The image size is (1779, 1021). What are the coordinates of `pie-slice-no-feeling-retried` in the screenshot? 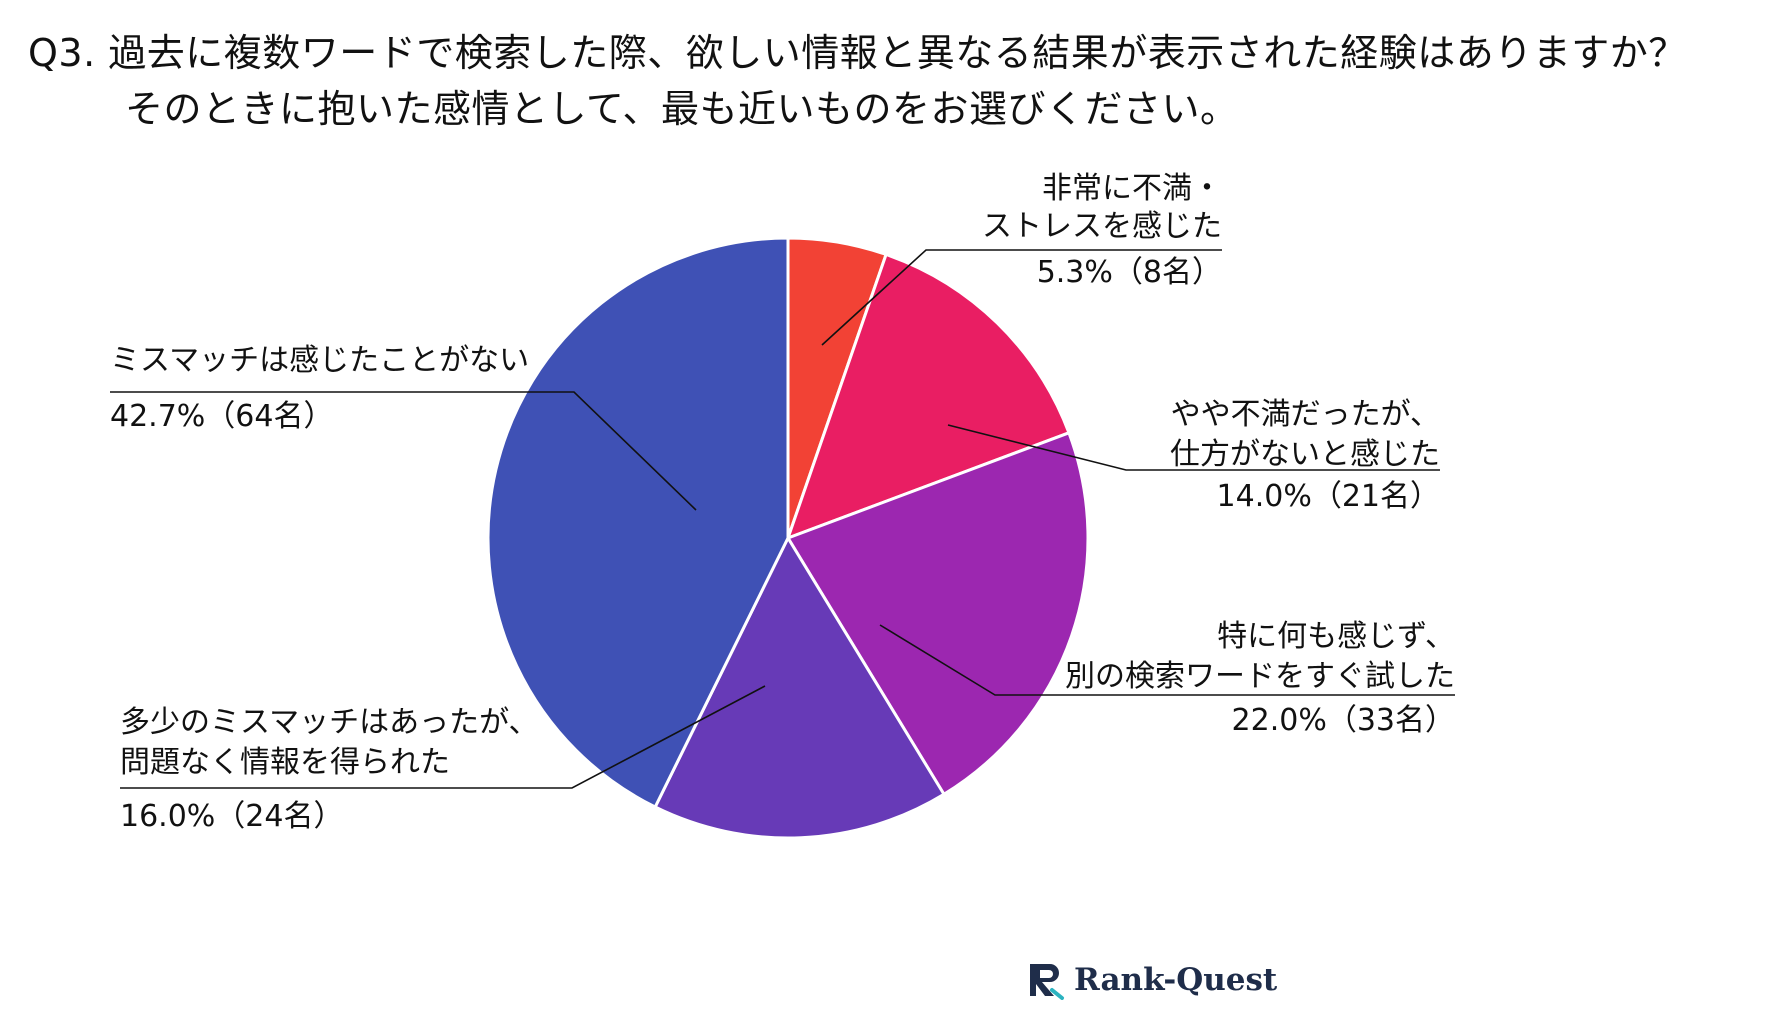 It's located at (938, 613).